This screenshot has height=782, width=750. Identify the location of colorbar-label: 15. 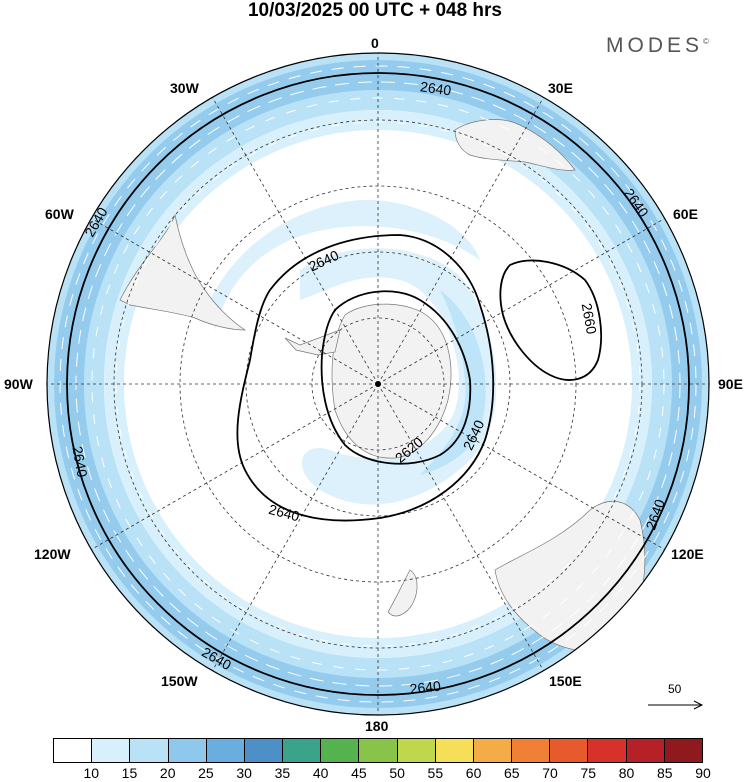
(129, 773).